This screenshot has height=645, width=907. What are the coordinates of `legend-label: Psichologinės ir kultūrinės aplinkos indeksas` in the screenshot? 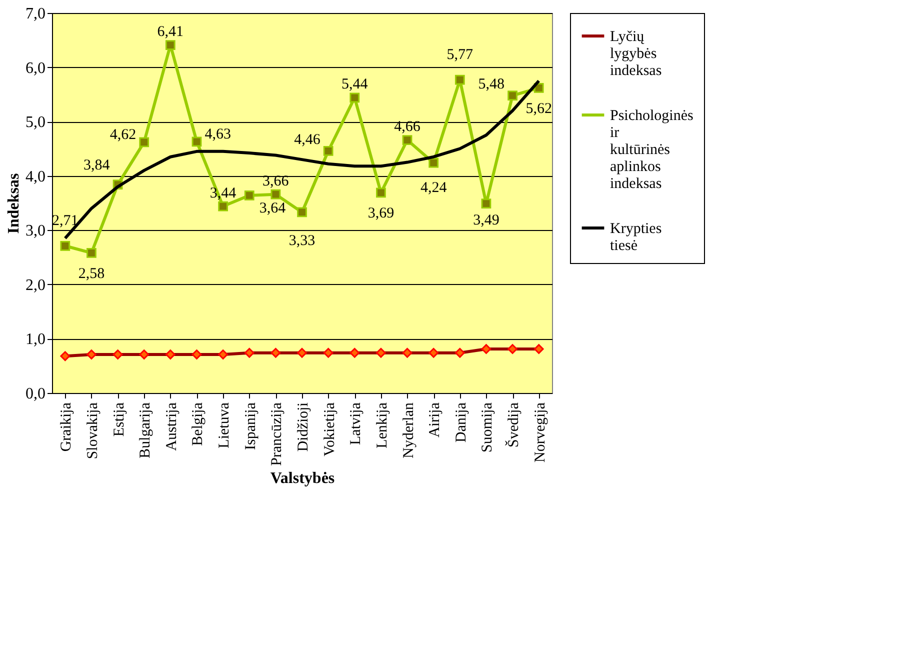 It's located at (652, 150).